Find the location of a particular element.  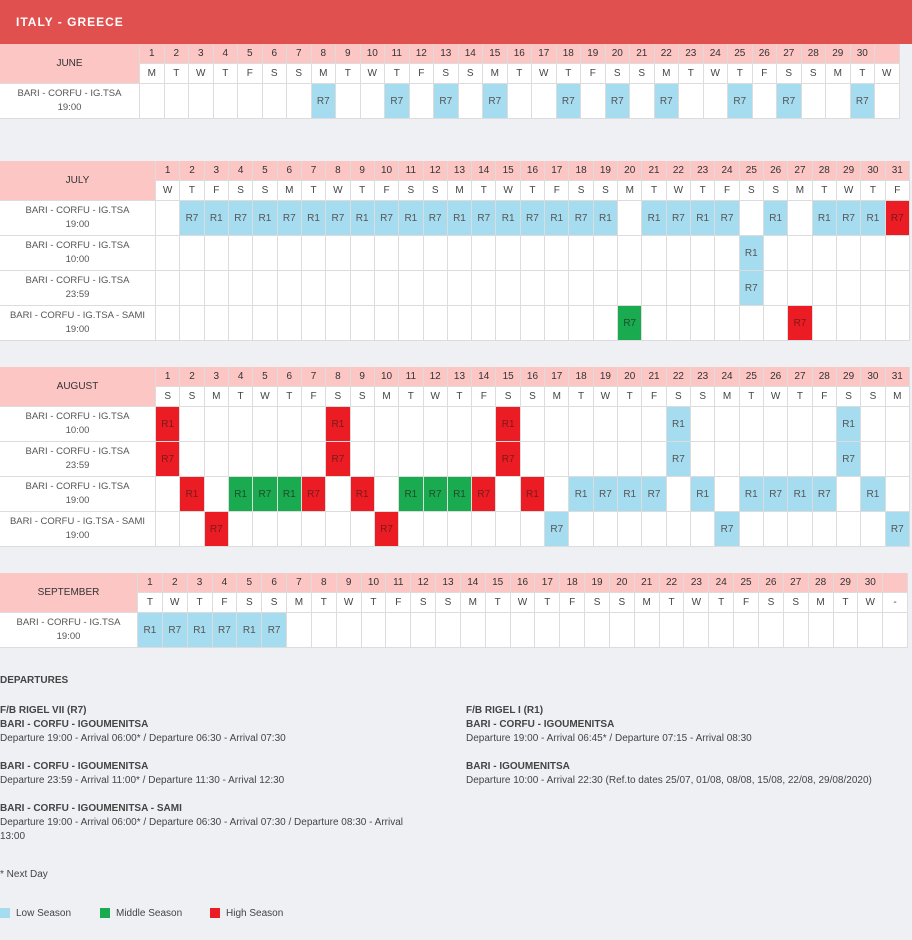

day-number: 18 is located at coordinates (568, 54).